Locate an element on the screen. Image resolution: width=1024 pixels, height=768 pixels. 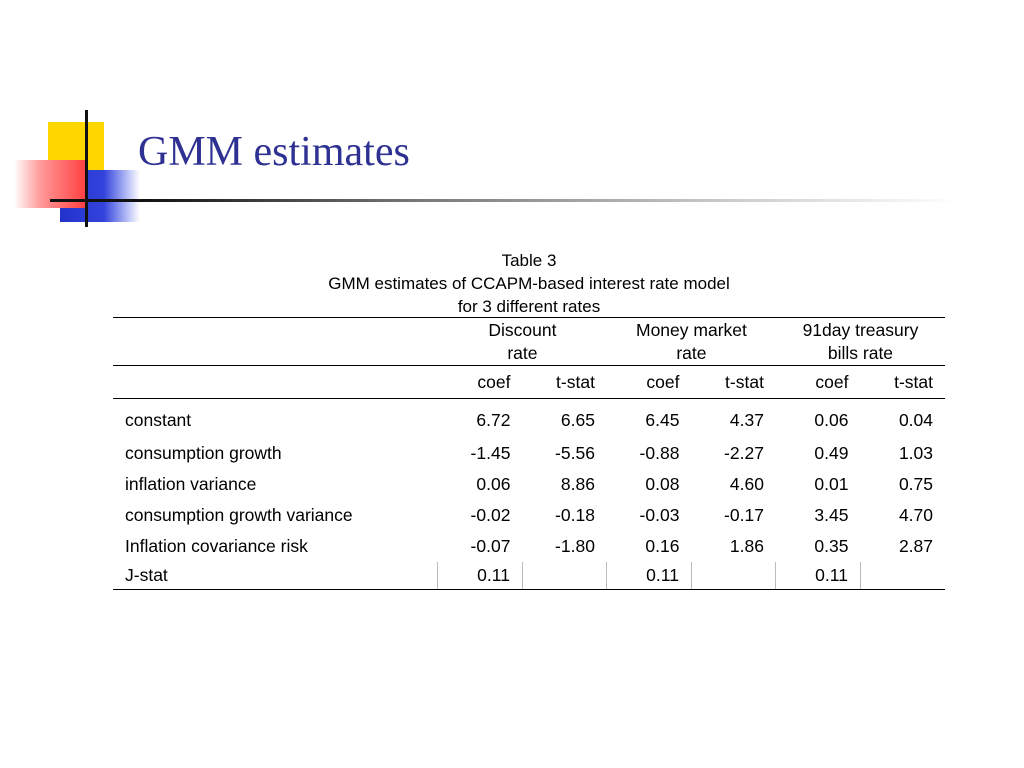
row-label: inflation variance is located at coordinates (191, 484).